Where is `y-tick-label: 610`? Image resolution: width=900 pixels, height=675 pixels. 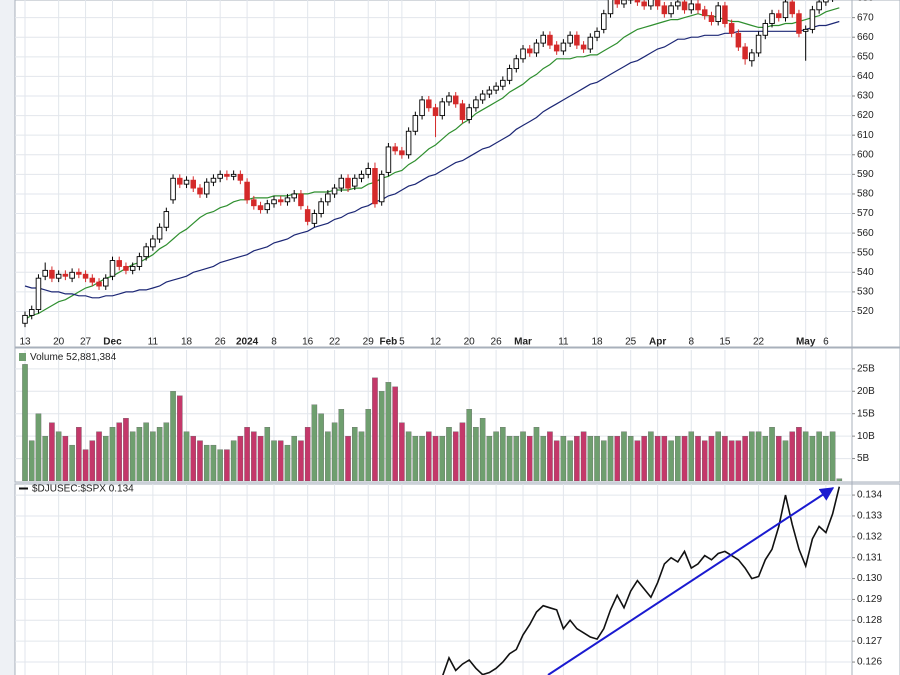 y-tick-label: 610 is located at coordinates (865, 135).